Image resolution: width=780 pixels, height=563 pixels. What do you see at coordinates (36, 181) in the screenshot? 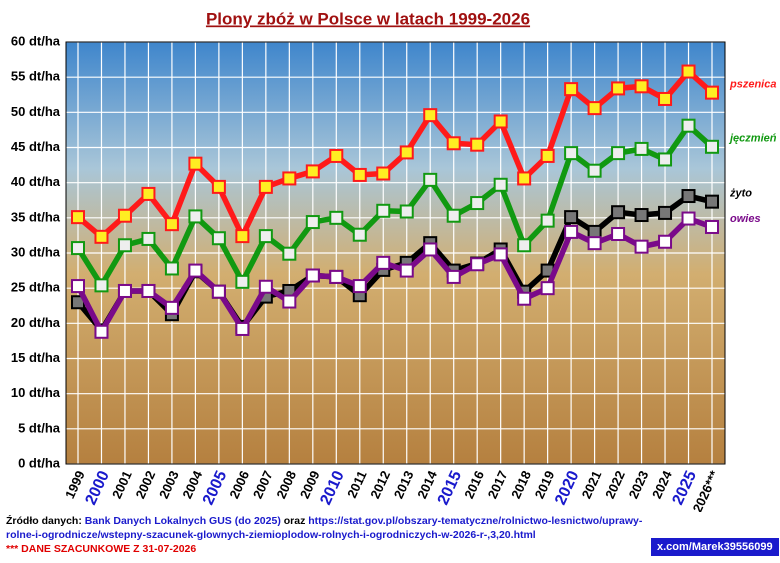
I see `y-tick-label: 40 dt/ha` at bounding box center [36, 181].